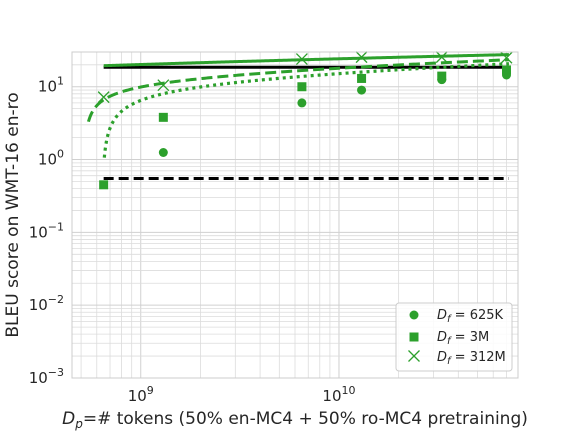 Image resolution: width=576 pixels, height=432 pixels. What do you see at coordinates (51, 158) in the screenshot?
I see `y-tick-label: 10⁰` at bounding box center [51, 158].